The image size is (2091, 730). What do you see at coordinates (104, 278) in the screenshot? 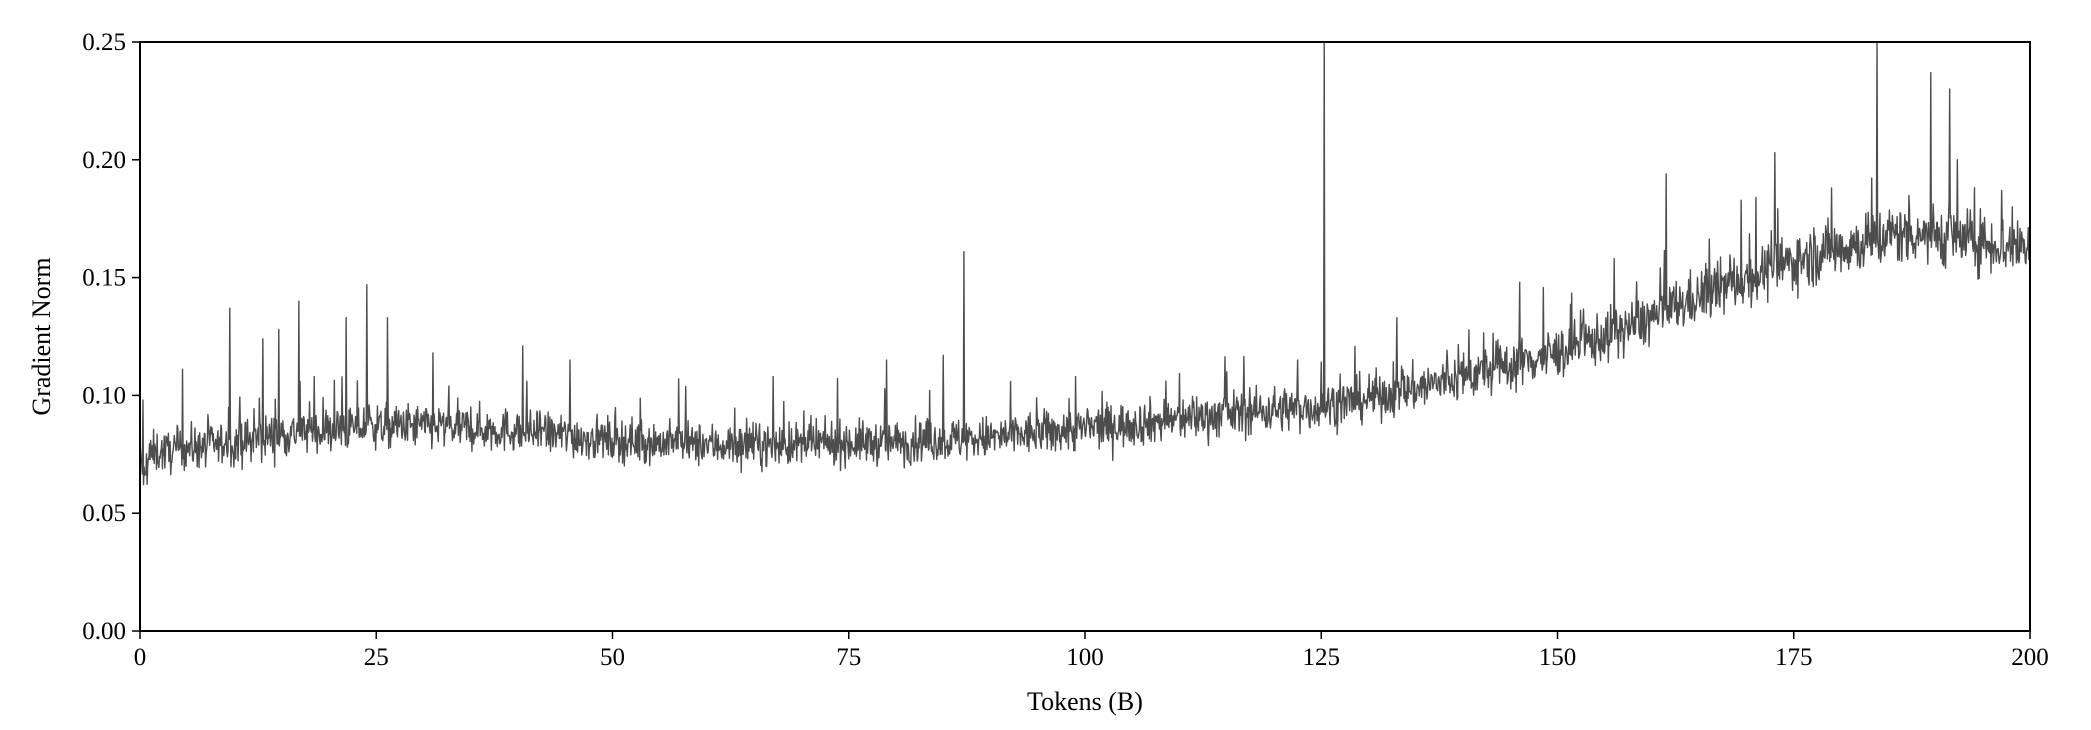
I see `y-tick-label: 0.15` at bounding box center [104, 278].